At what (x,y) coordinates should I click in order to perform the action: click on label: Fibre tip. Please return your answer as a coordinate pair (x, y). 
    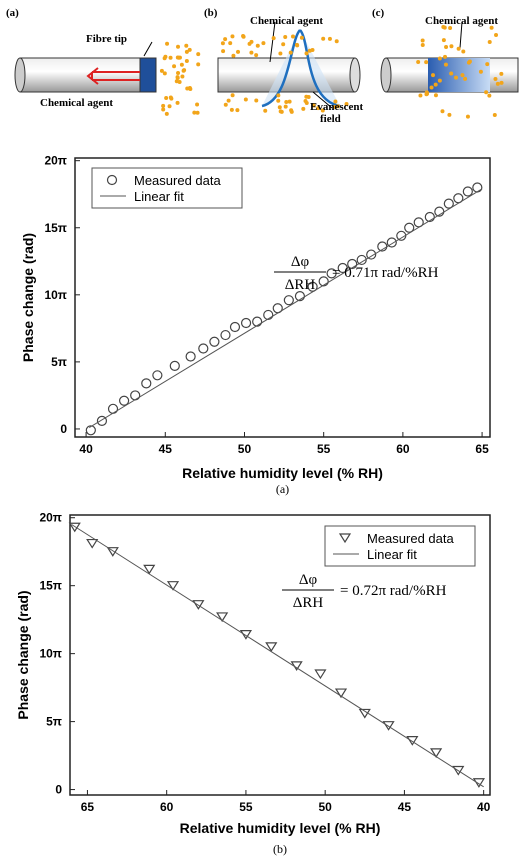
    Looking at the image, I should click on (106, 39).